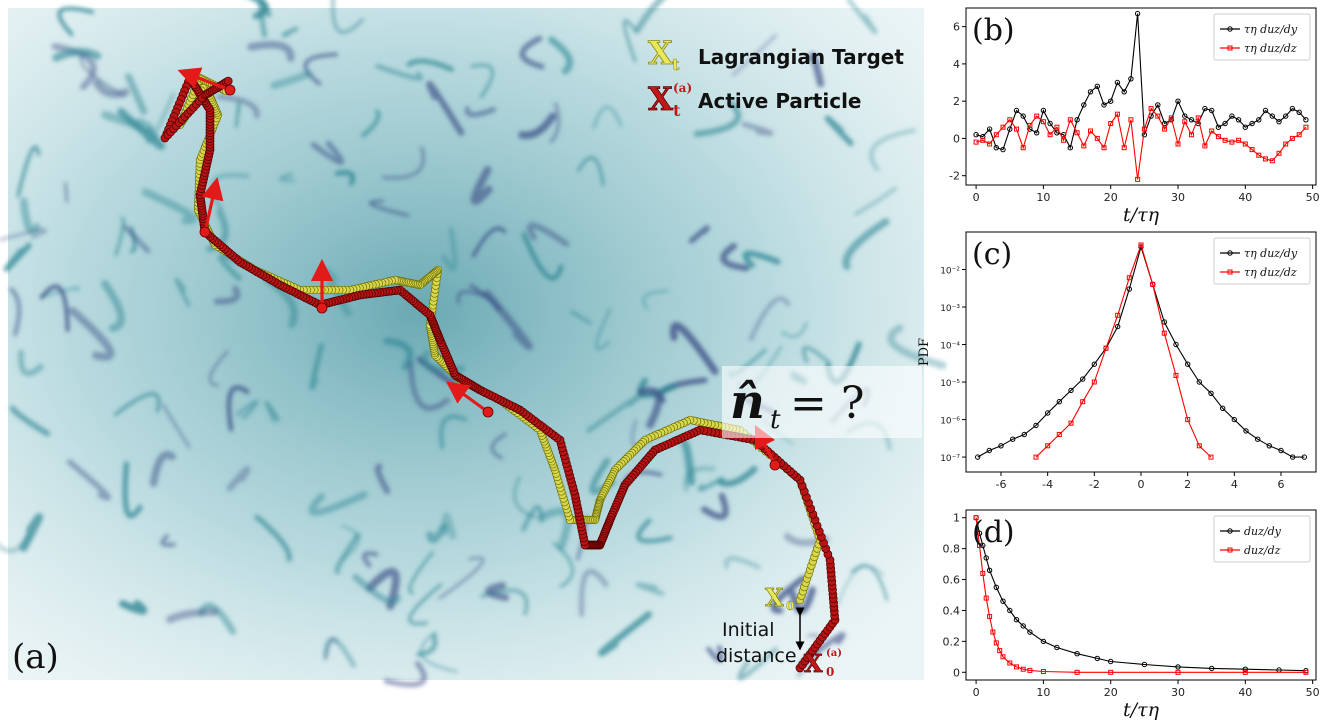  I want to click on legend-label: τη duz/dy, so click(1271, 29).